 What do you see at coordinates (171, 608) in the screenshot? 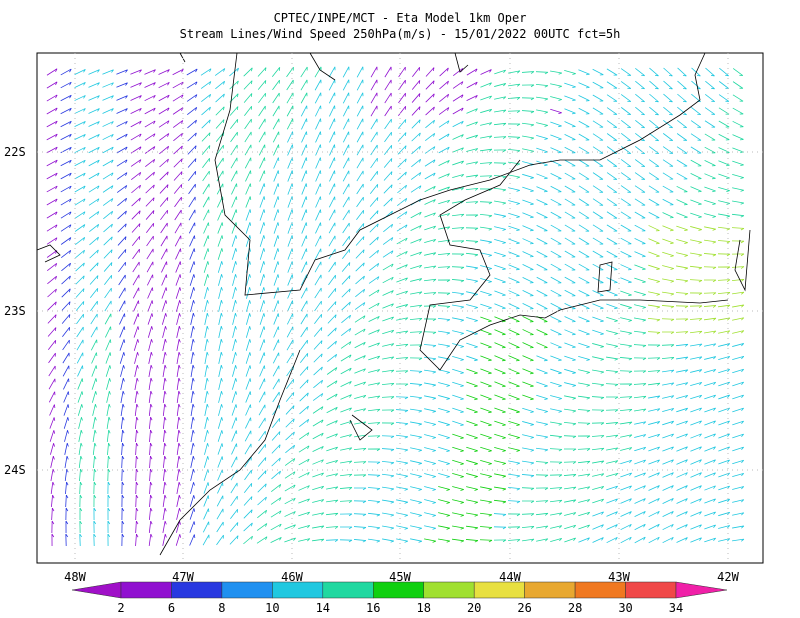
I see `colorbar-label: 6` at bounding box center [171, 608].